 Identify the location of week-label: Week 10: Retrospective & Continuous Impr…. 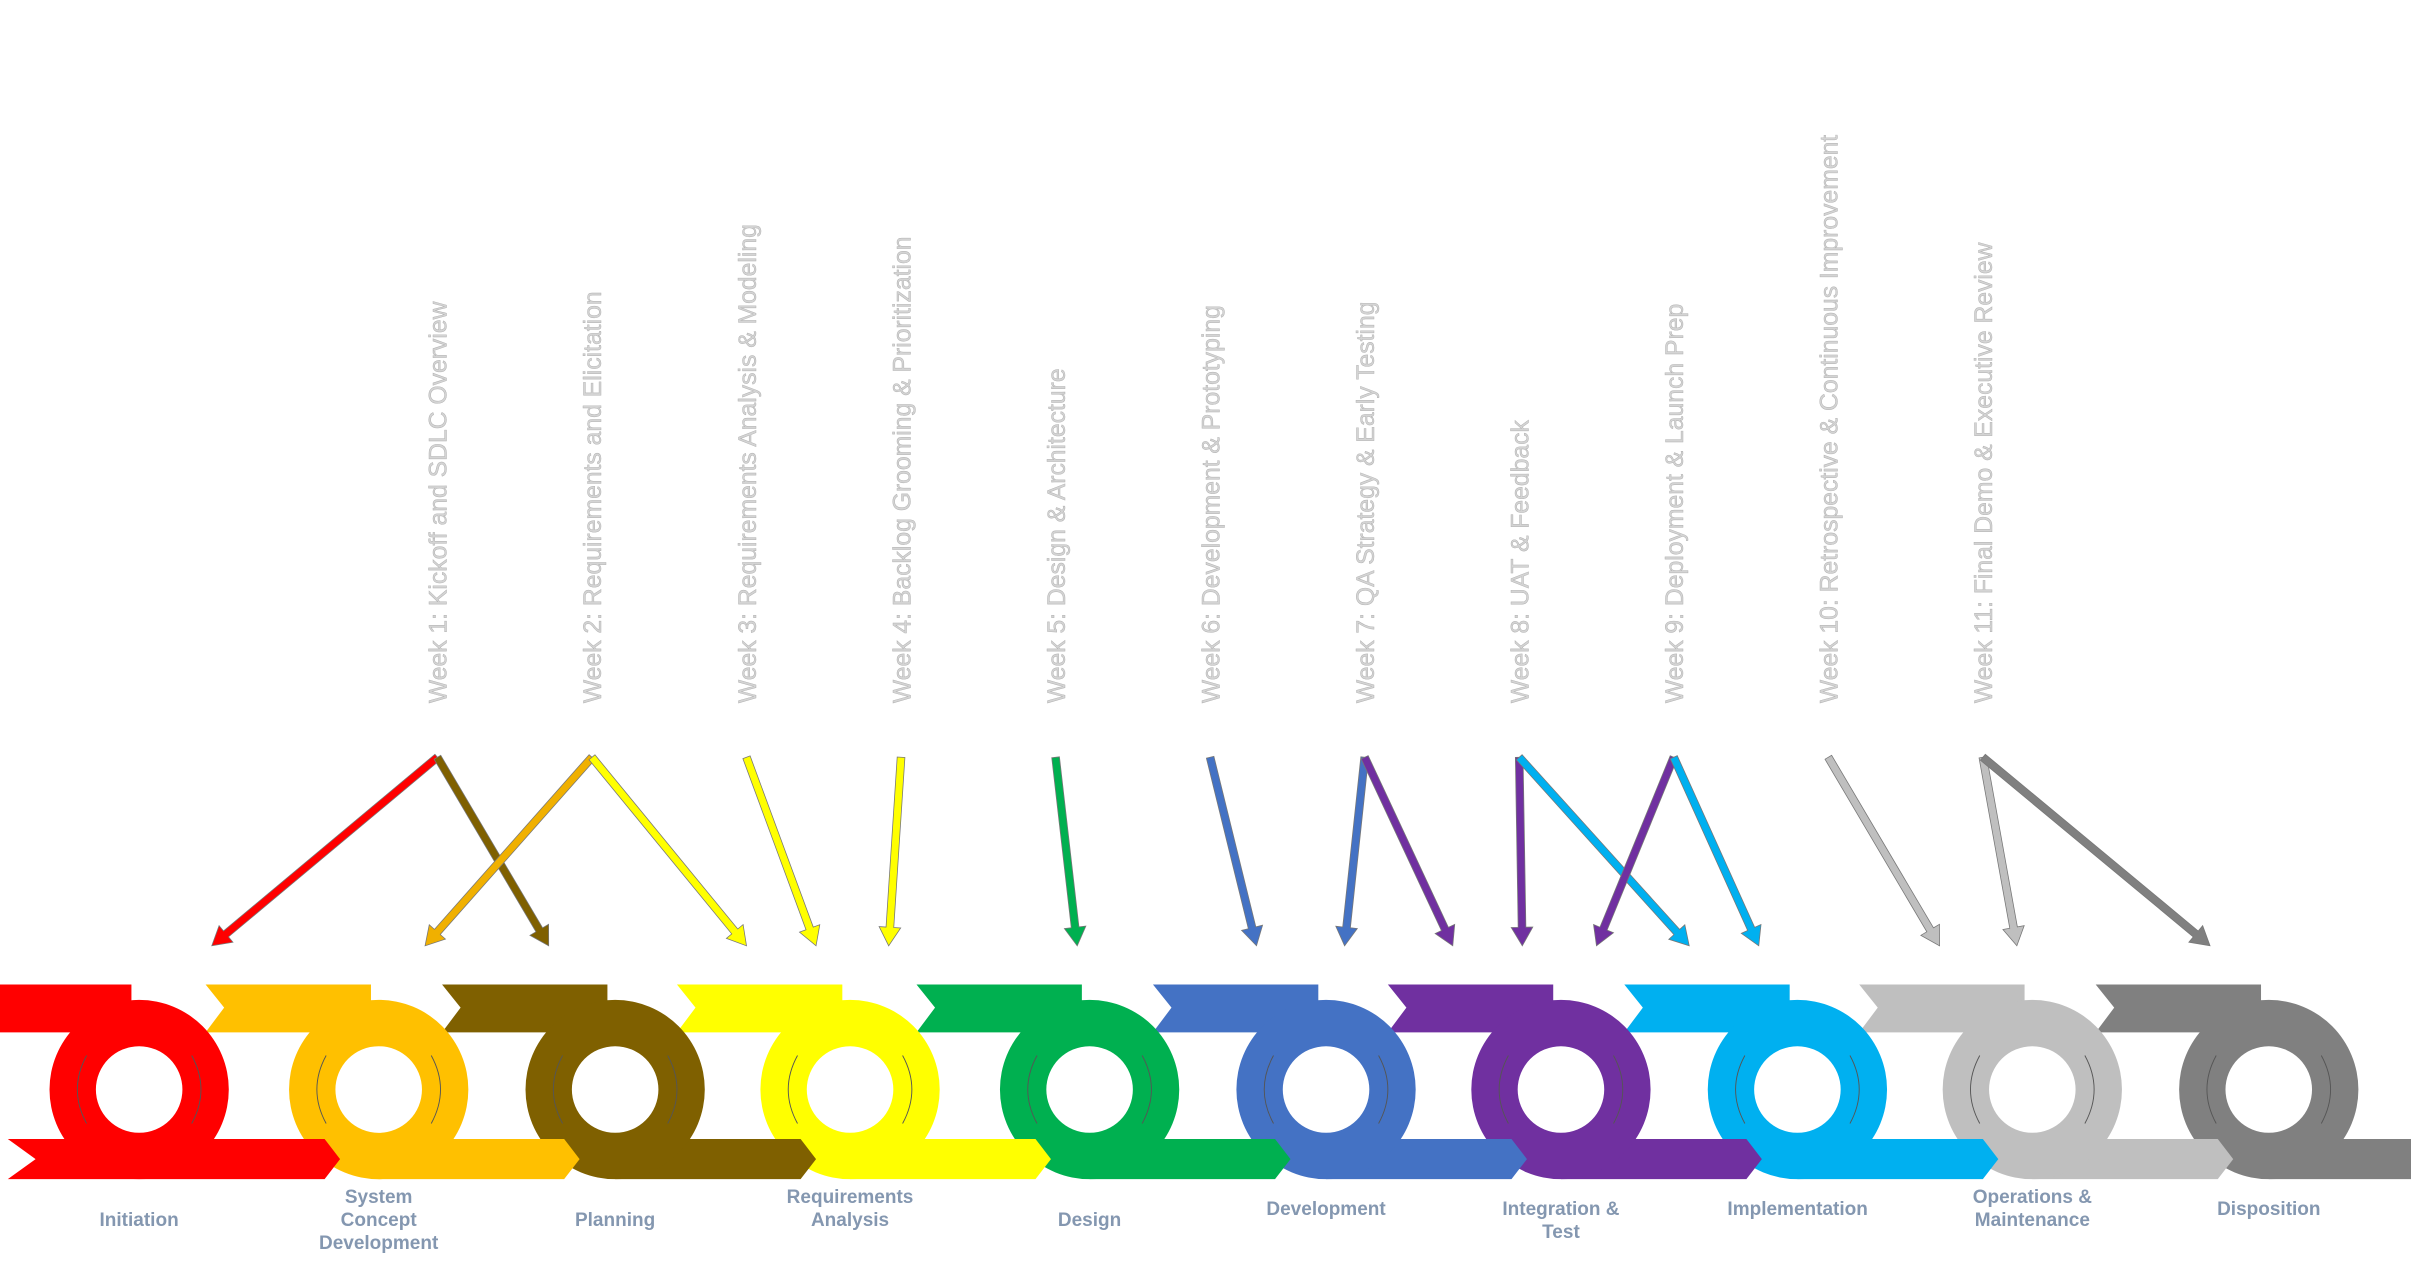
(1830, 419).